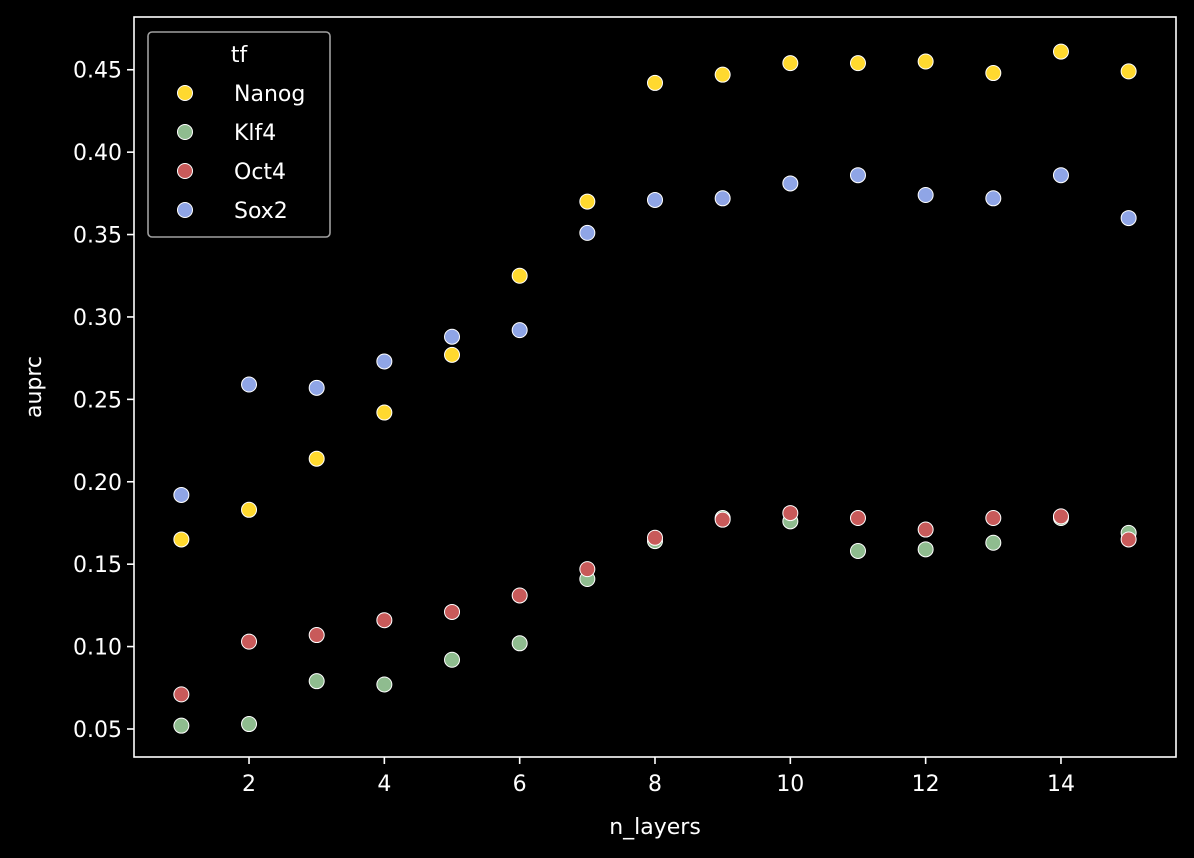 This screenshot has height=858, width=1194. Describe the element at coordinates (655, 827) in the screenshot. I see `x-axis-label: n_layers` at that location.